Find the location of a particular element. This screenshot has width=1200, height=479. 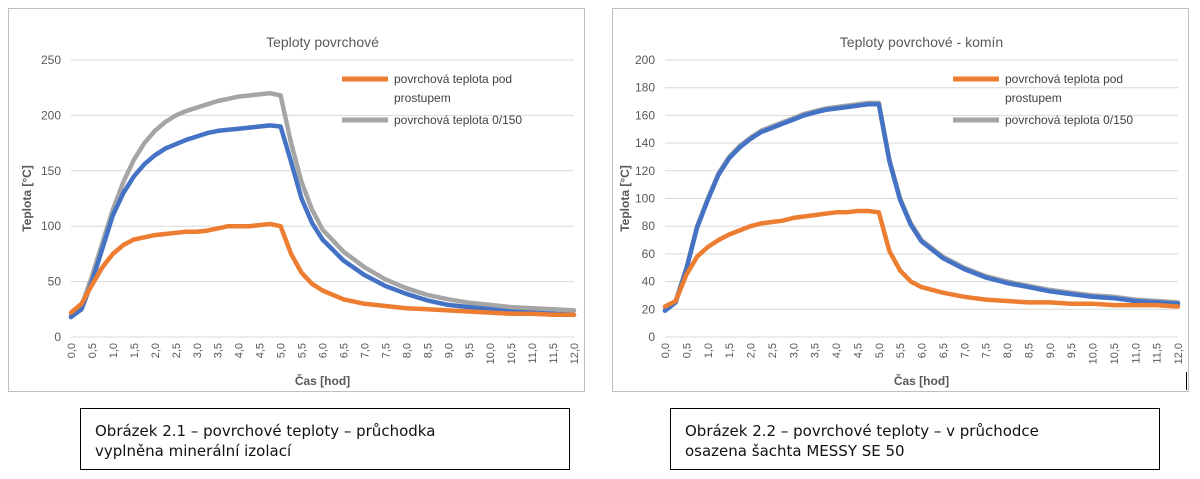

y-tick-label: 140 is located at coordinates (645, 143).